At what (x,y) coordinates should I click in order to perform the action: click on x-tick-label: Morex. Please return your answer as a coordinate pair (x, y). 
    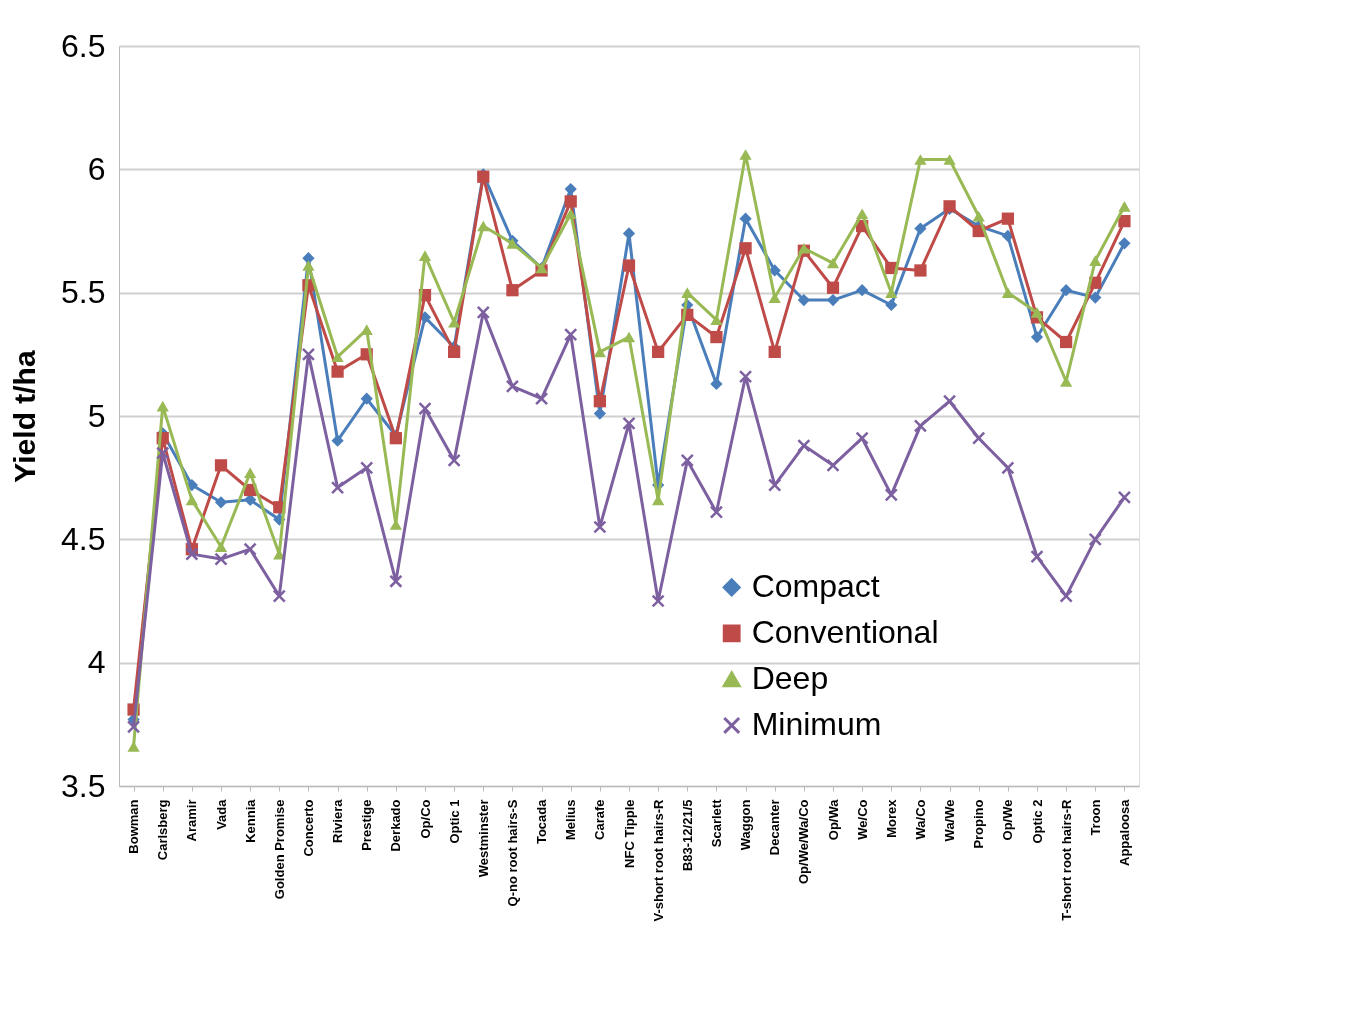
    Looking at the image, I should click on (891, 818).